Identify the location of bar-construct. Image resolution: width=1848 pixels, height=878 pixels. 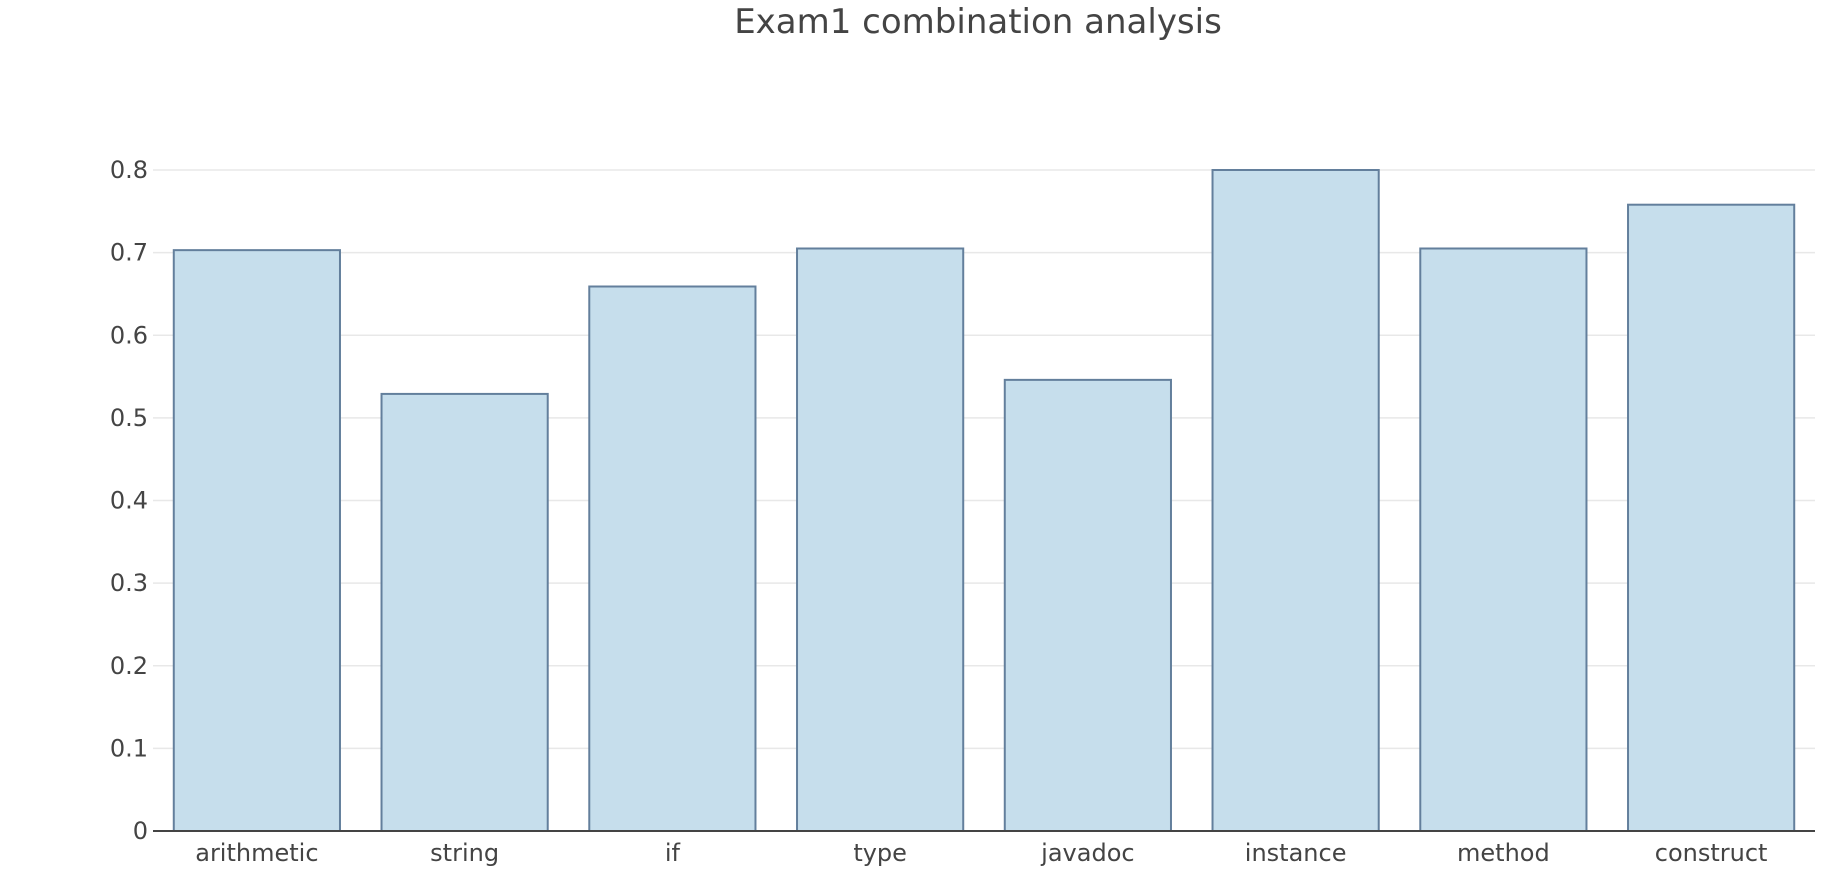
(1711, 517).